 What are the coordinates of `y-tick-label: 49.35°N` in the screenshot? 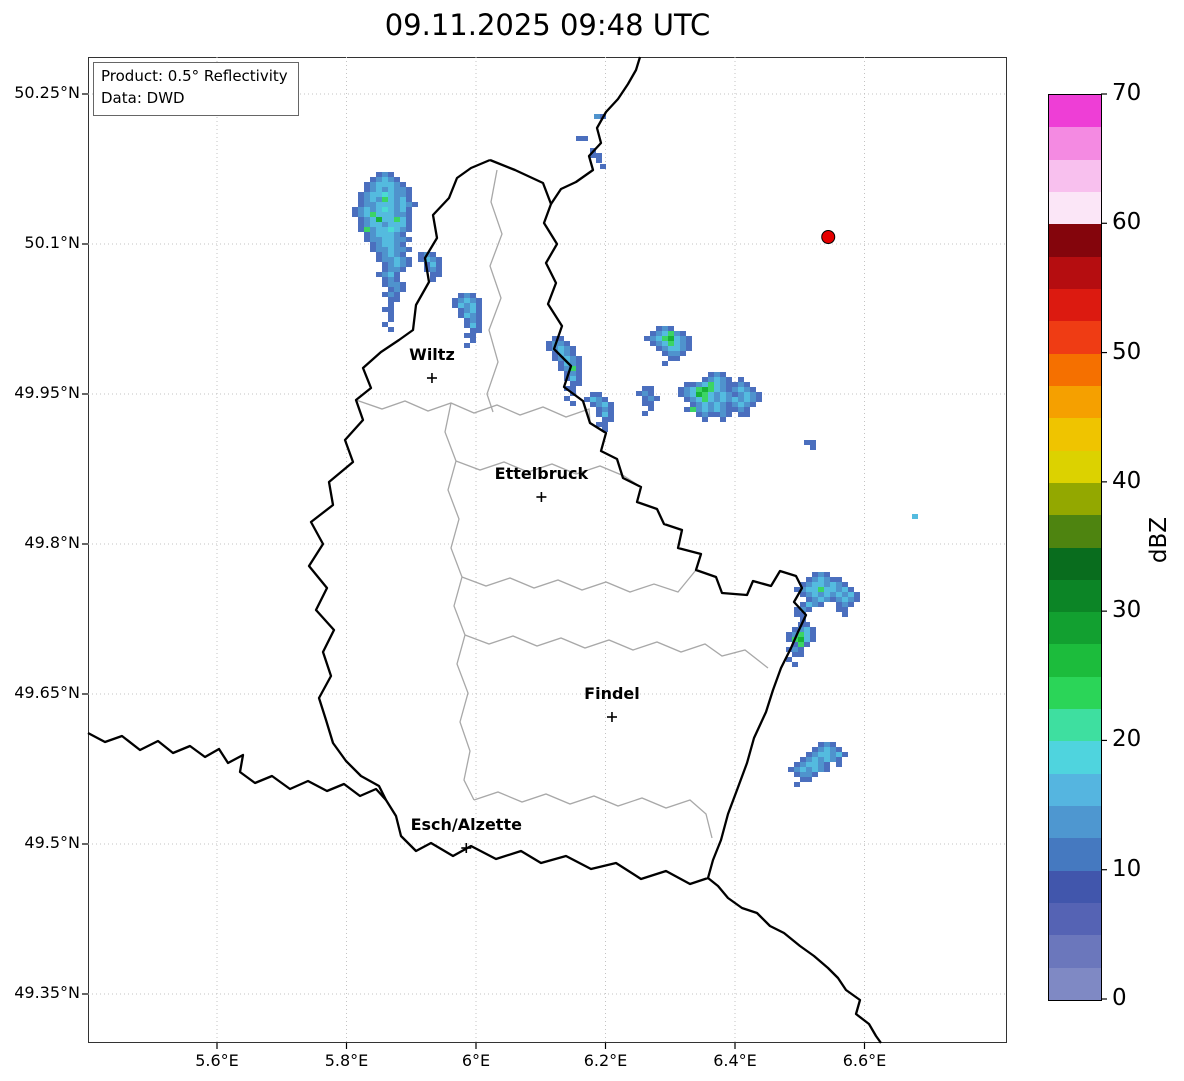 It's located at (47, 992).